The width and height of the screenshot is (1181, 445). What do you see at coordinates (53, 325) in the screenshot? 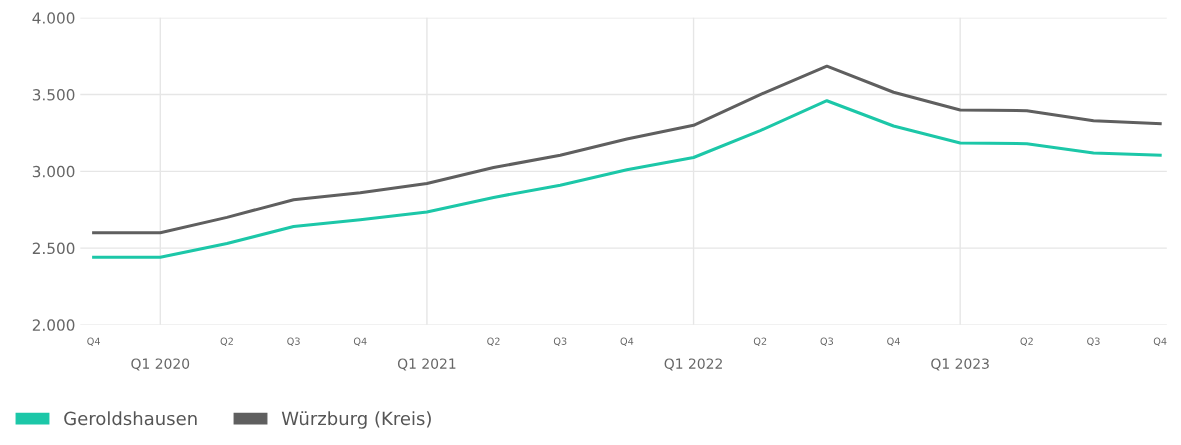
I see `y-tick-label: 2.000` at bounding box center [53, 325].